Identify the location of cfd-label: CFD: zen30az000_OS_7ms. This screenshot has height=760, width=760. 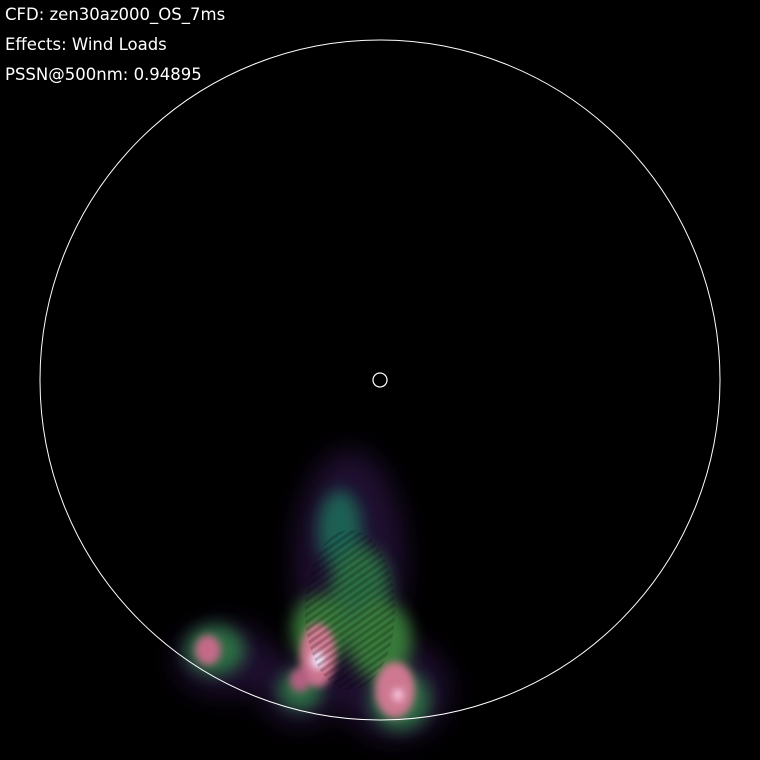
(115, 14).